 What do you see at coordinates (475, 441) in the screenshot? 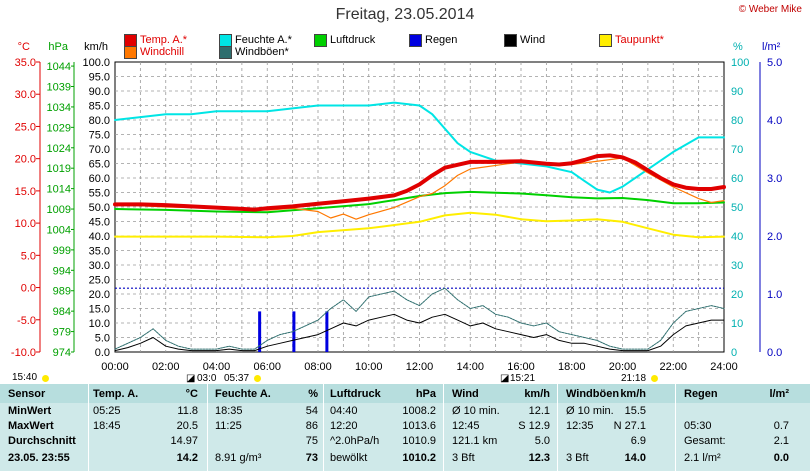
I see `table-cell: 121.1 km` at bounding box center [475, 441].